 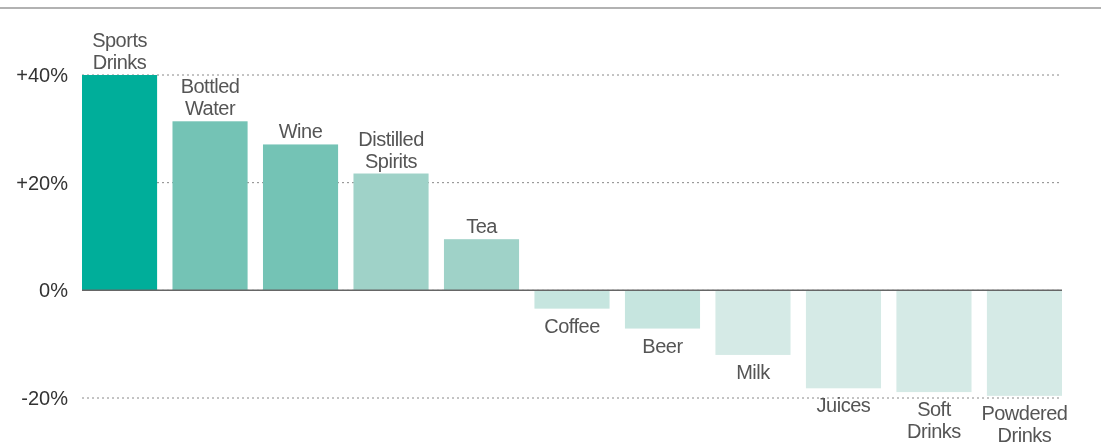 What do you see at coordinates (843, 405) in the screenshot?
I see `x-tick-label: Juices` at bounding box center [843, 405].